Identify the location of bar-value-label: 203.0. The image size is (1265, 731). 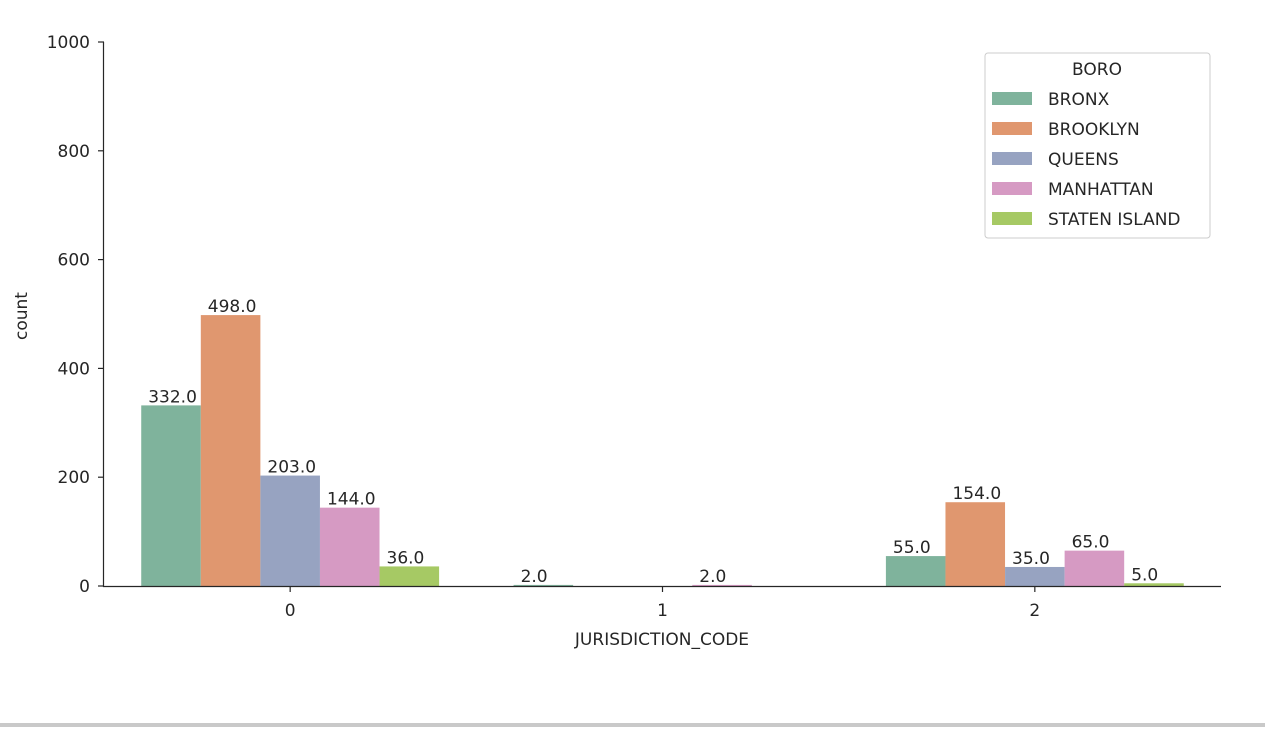
(291, 468).